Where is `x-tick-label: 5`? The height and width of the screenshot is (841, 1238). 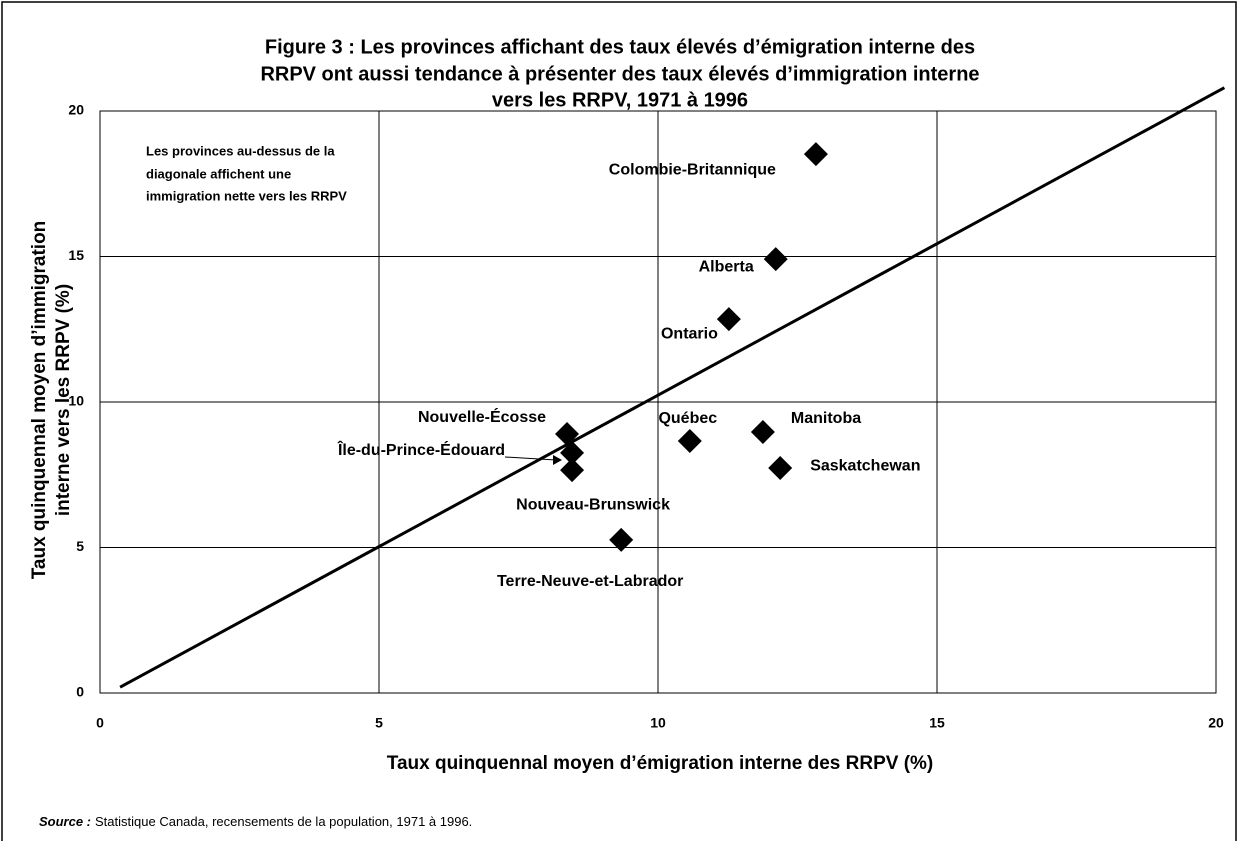
x-tick-label: 5 is located at coordinates (379, 723).